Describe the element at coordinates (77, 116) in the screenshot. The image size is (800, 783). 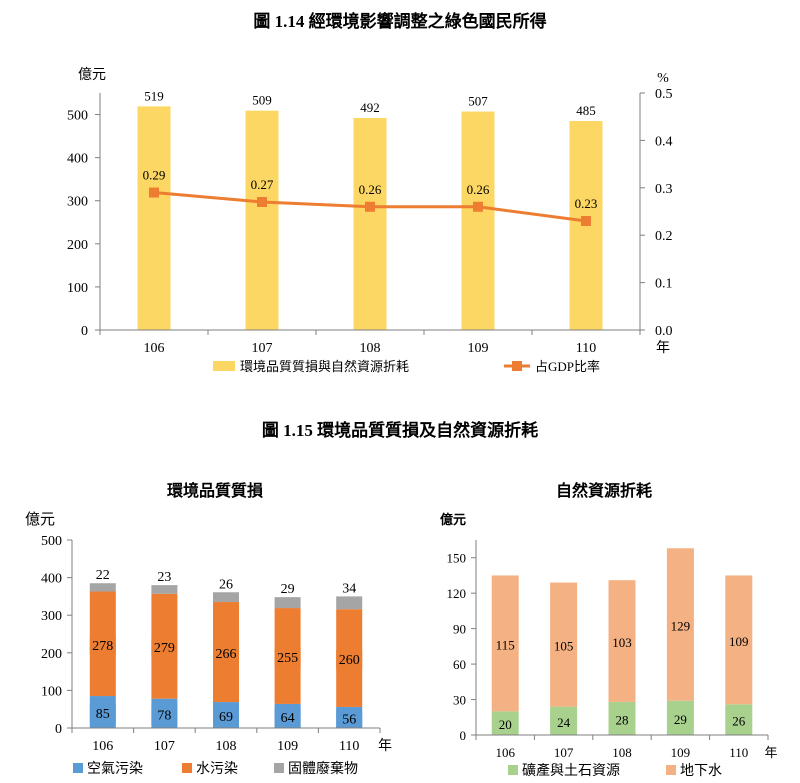
I see `left-tick-label-fig114: 500` at that location.